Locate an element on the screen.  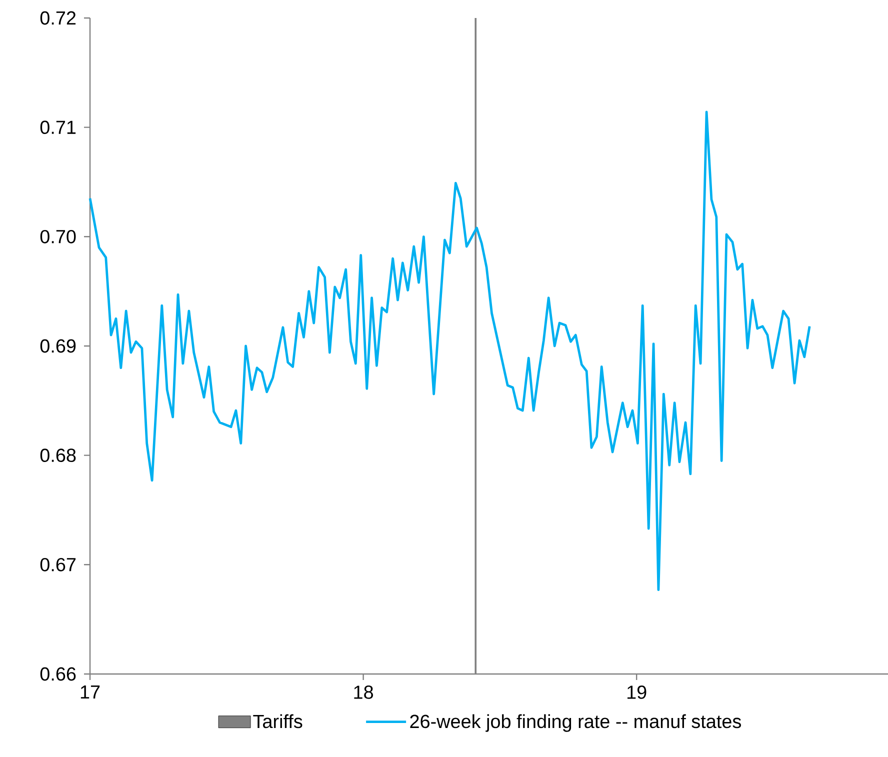
y-tick-label: 0.66 is located at coordinates (58, 674).